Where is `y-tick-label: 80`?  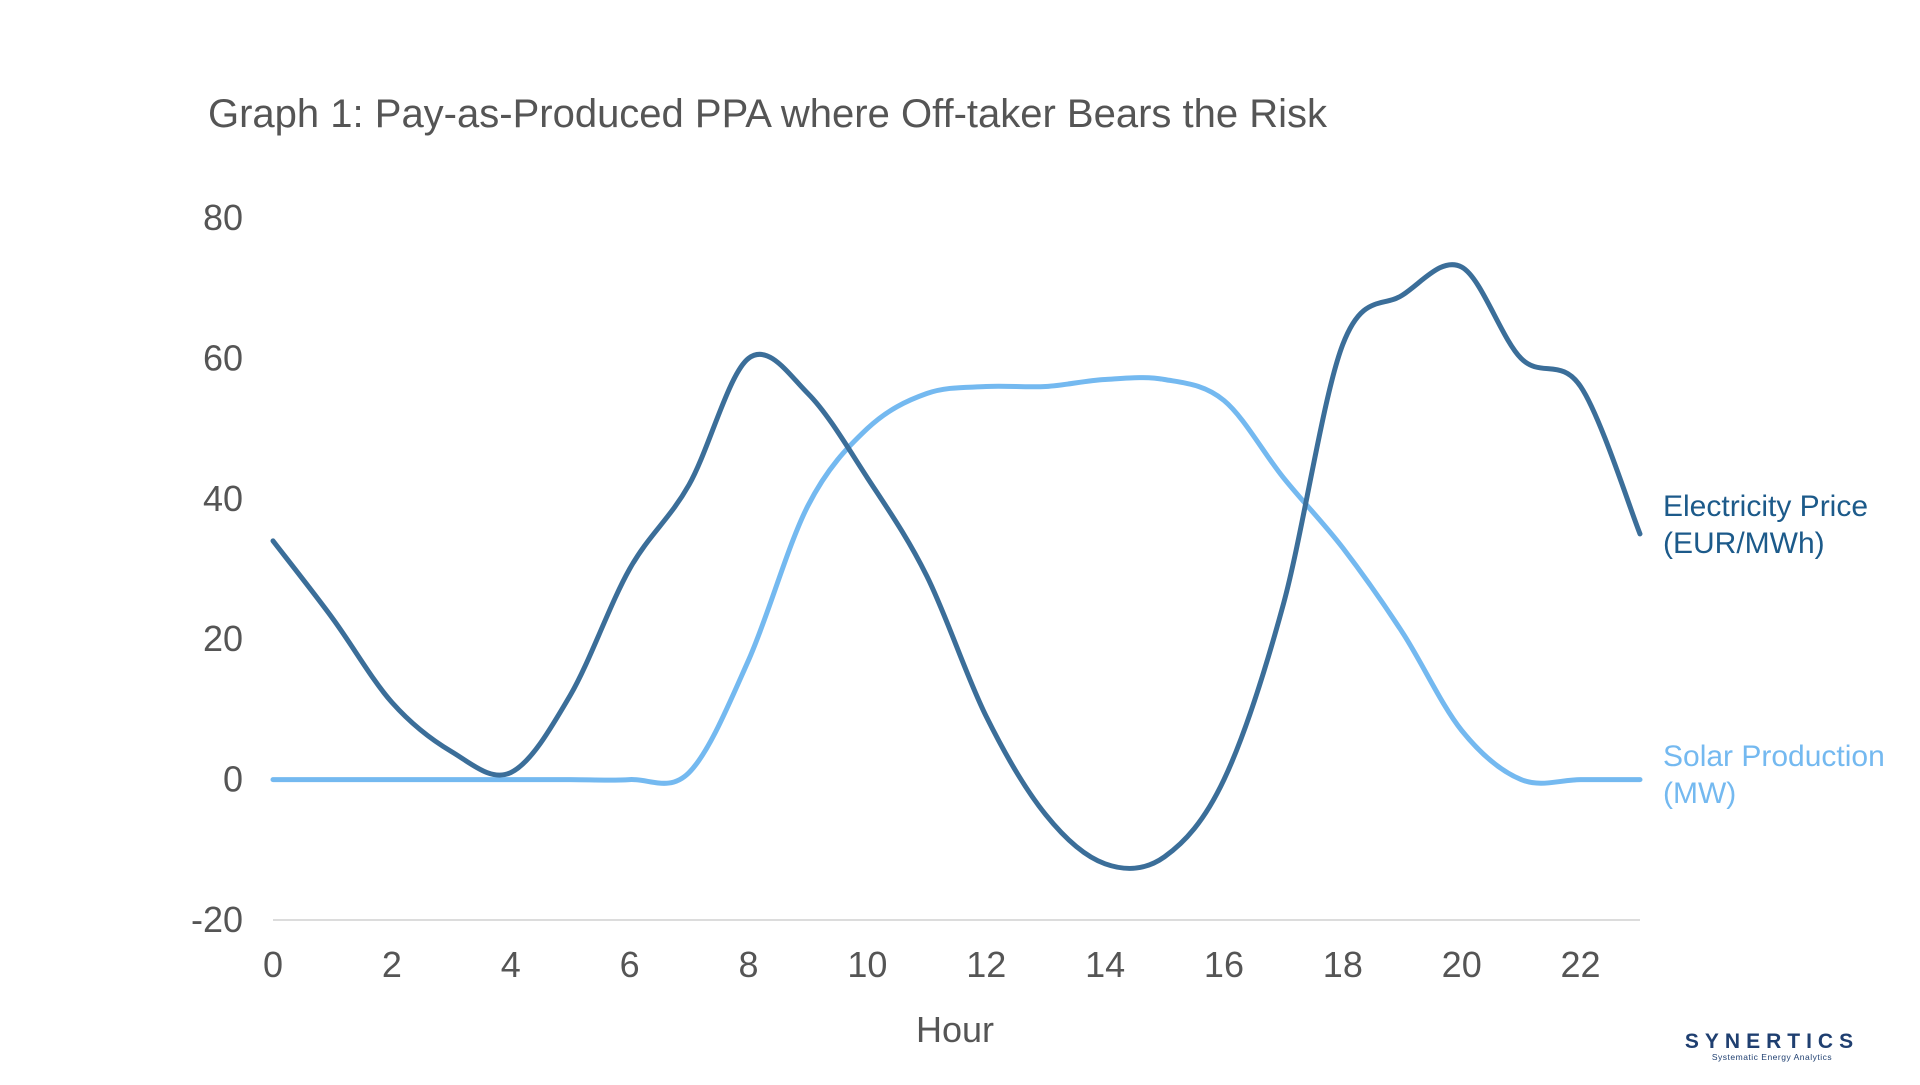
y-tick-label: 80 is located at coordinates (223, 217).